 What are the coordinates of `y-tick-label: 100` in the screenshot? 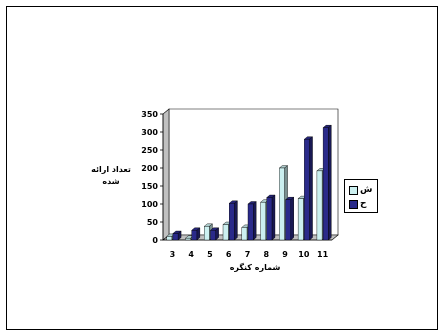 It's located at (149, 204).